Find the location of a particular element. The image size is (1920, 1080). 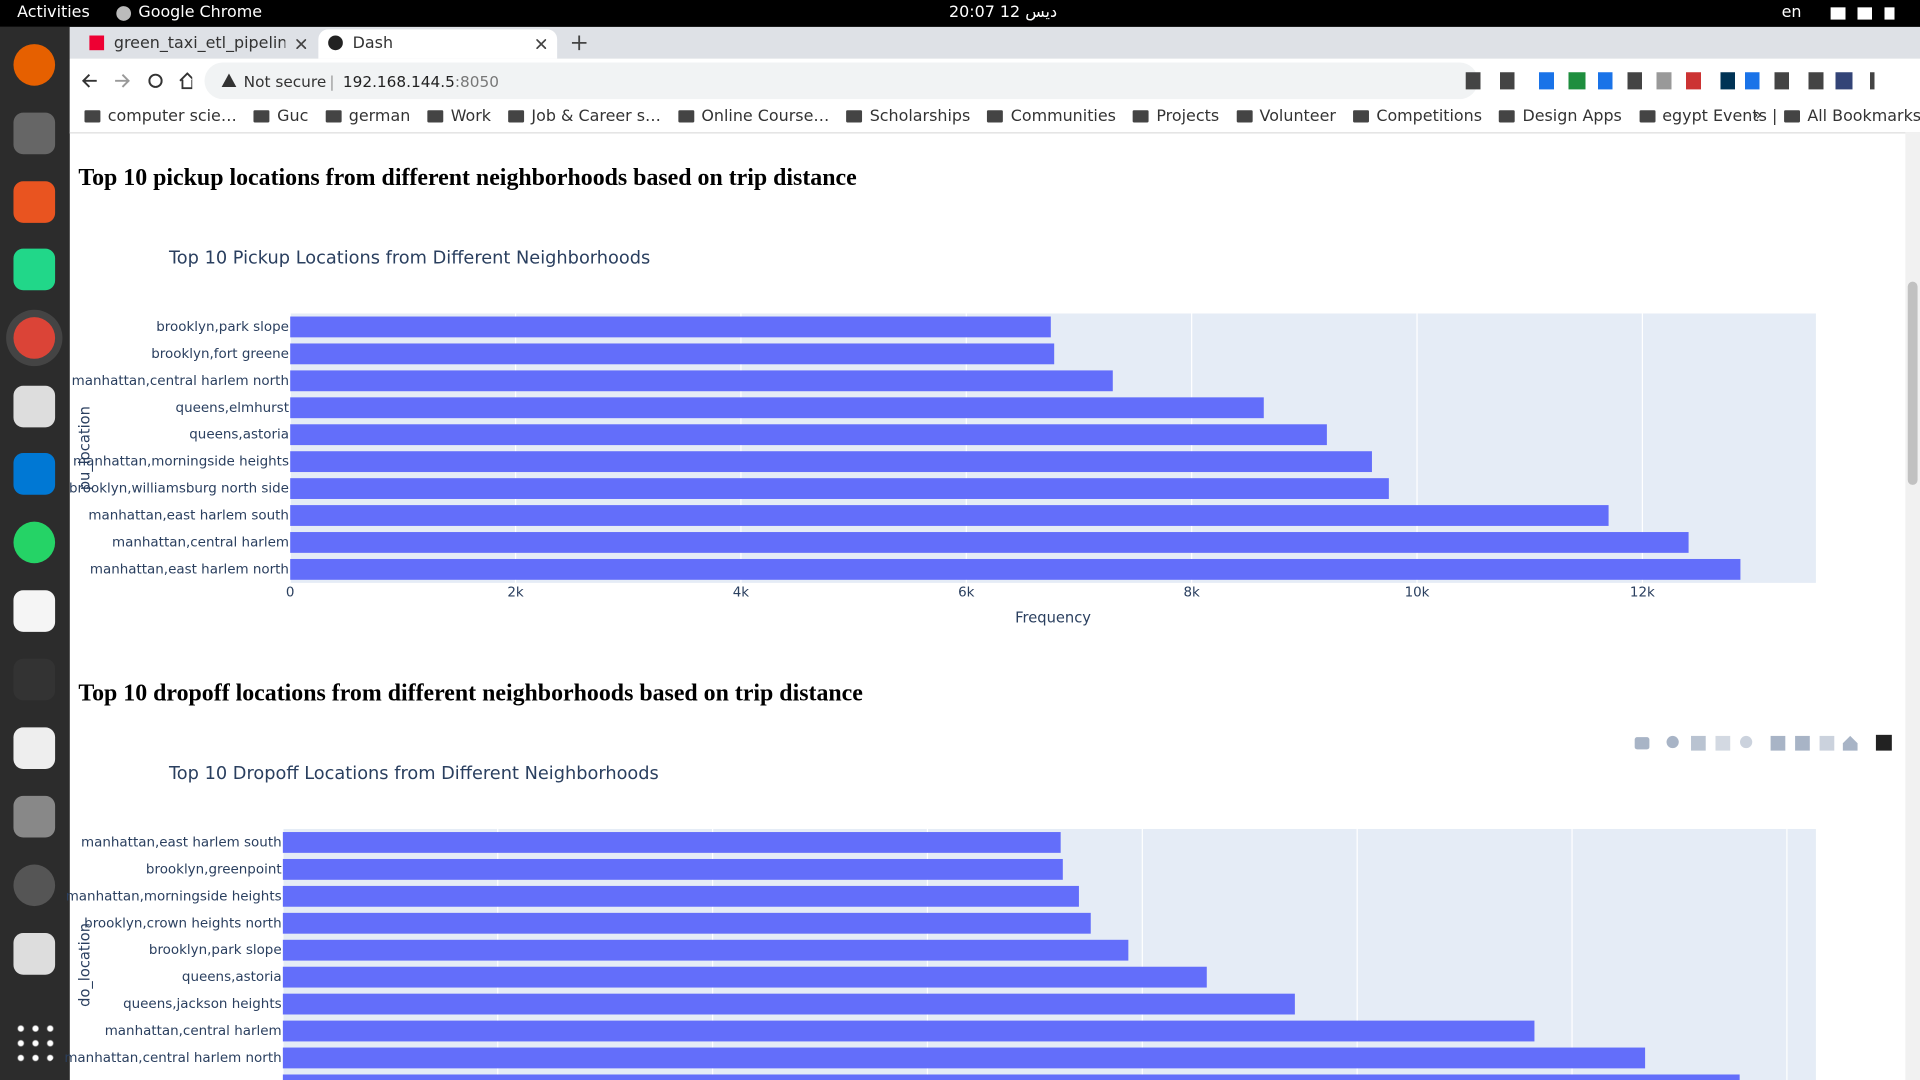

tab-icon is located at coordinates (335, 43).